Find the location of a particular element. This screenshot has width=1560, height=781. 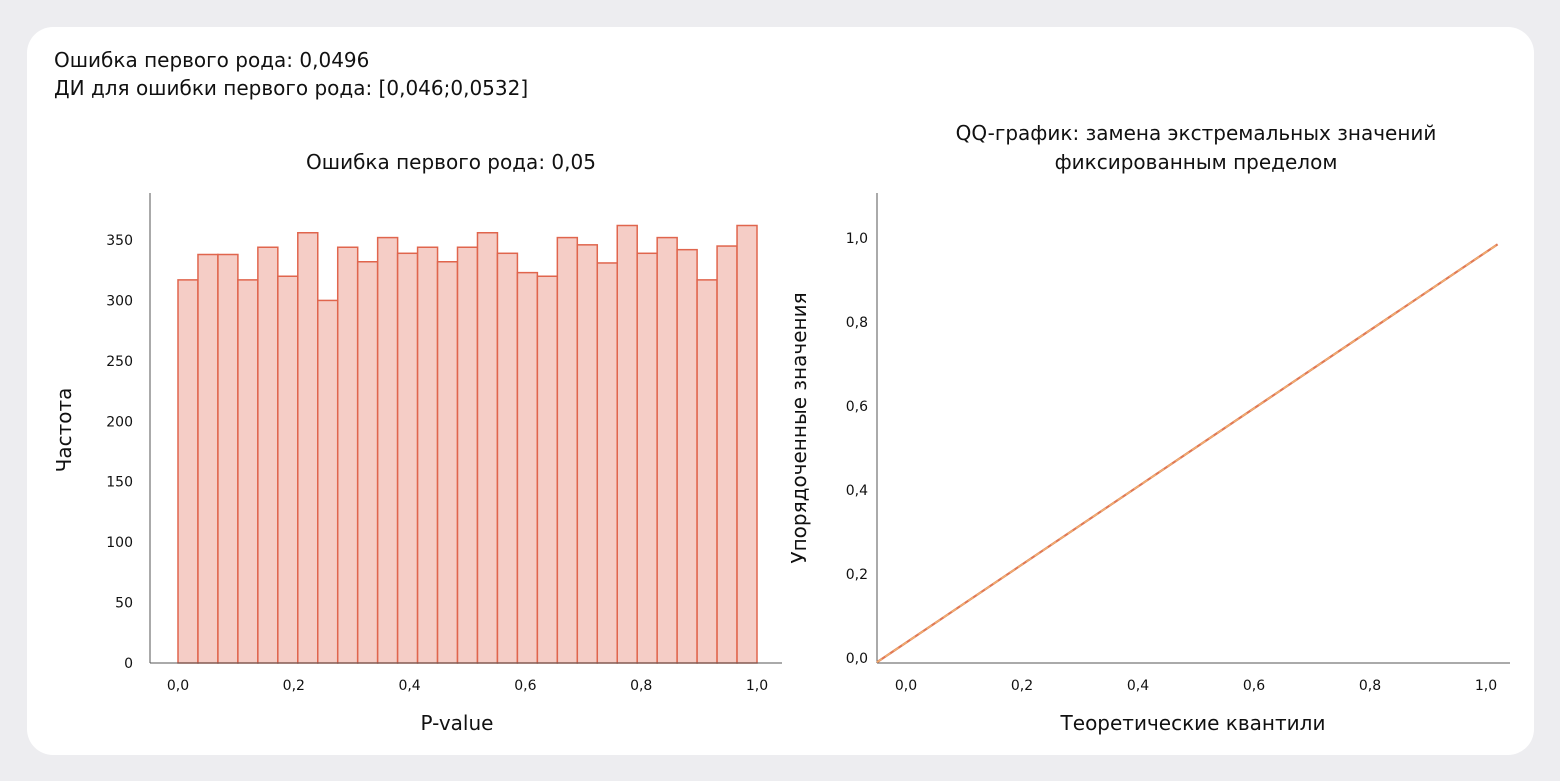

histogram-x-tick-label: 1,0 is located at coordinates (757, 686).